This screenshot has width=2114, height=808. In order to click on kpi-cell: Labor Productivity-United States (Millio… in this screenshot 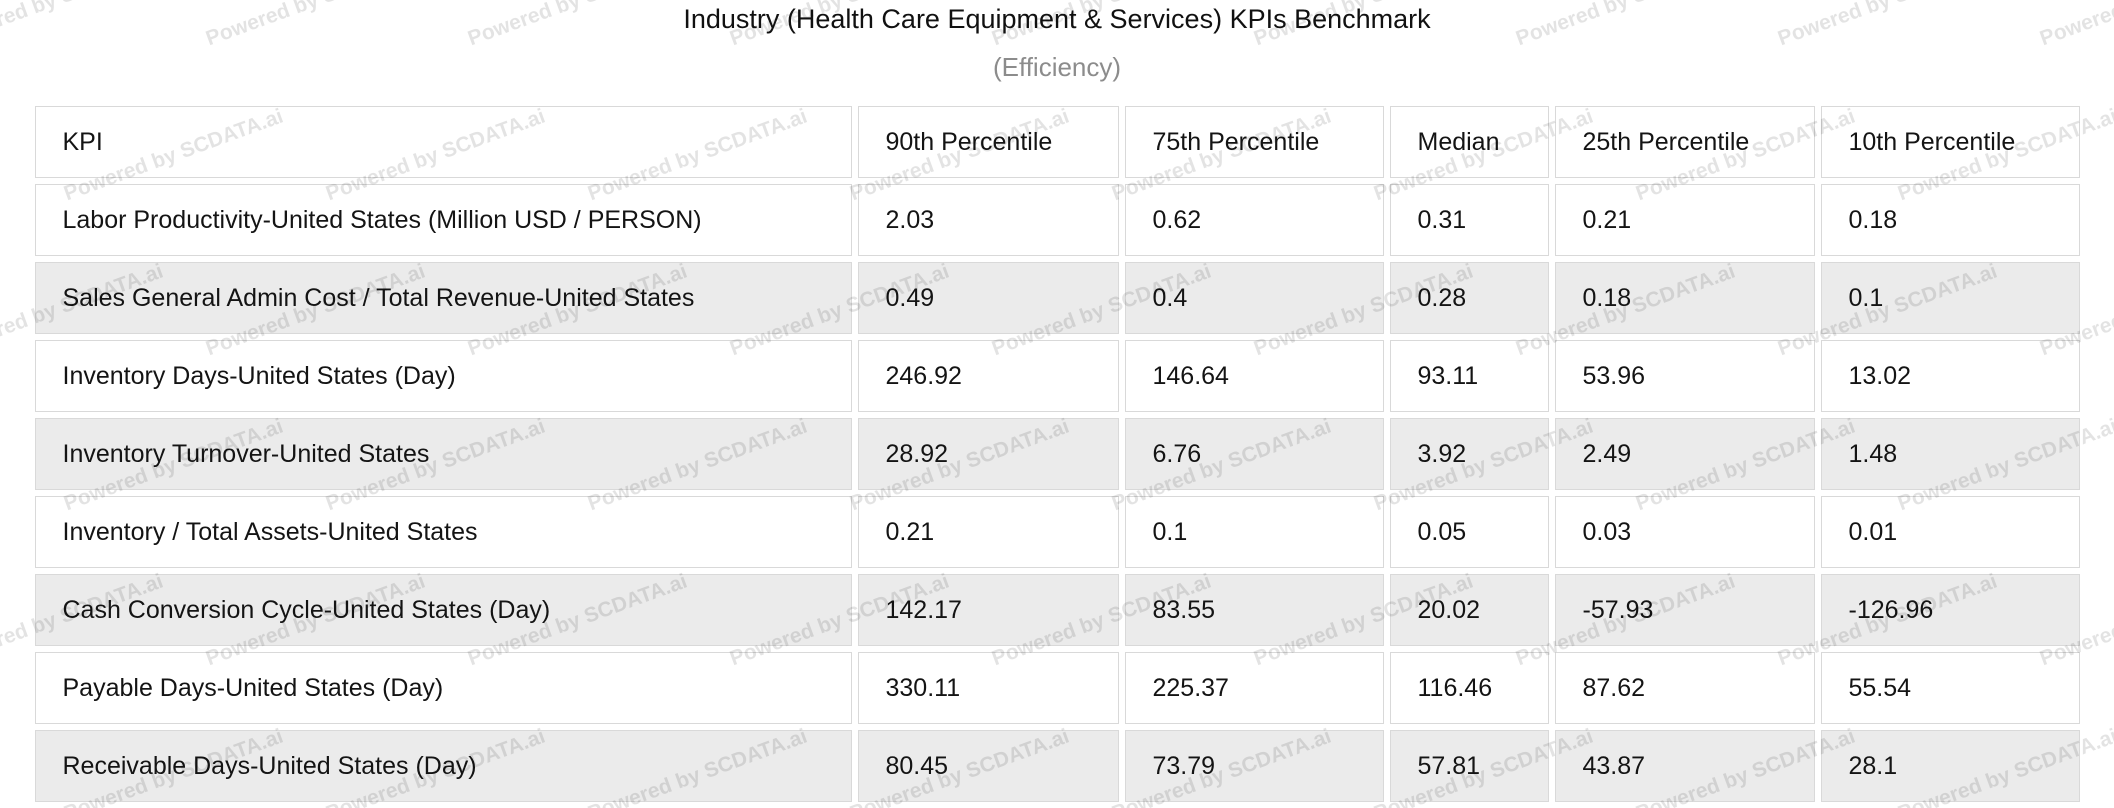, I will do `click(443, 220)`.